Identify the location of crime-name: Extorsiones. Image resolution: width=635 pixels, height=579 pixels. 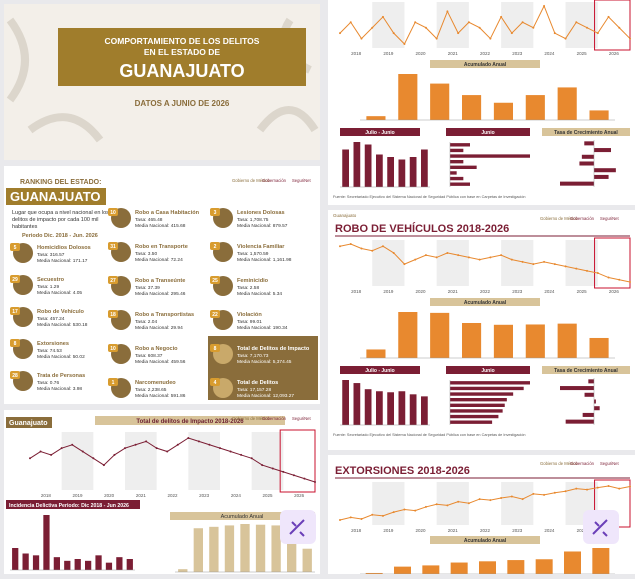
(53, 344).